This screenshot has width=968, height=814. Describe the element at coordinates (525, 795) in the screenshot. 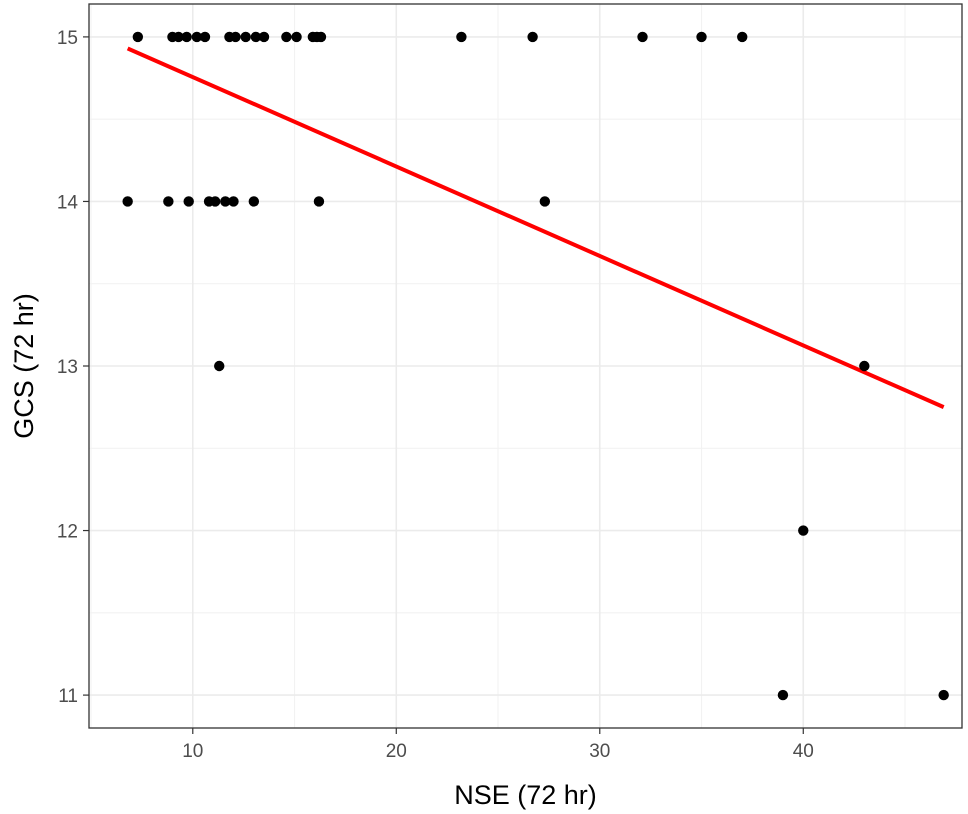

I see `x-axis-title: NSE (72 hr)` at that location.